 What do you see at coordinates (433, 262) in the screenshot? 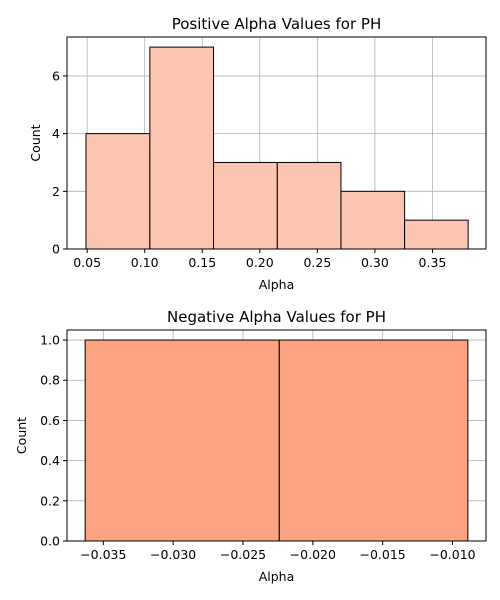
I see `x-tick-label: 0.35` at bounding box center [433, 262].